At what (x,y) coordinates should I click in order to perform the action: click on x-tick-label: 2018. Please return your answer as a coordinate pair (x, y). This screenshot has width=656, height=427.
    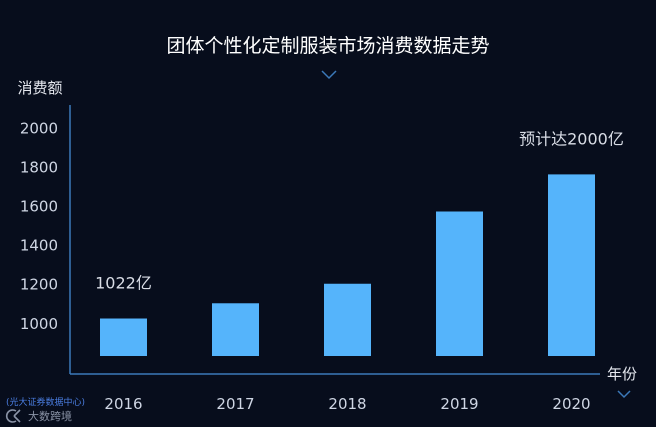
    Looking at the image, I should click on (347, 404).